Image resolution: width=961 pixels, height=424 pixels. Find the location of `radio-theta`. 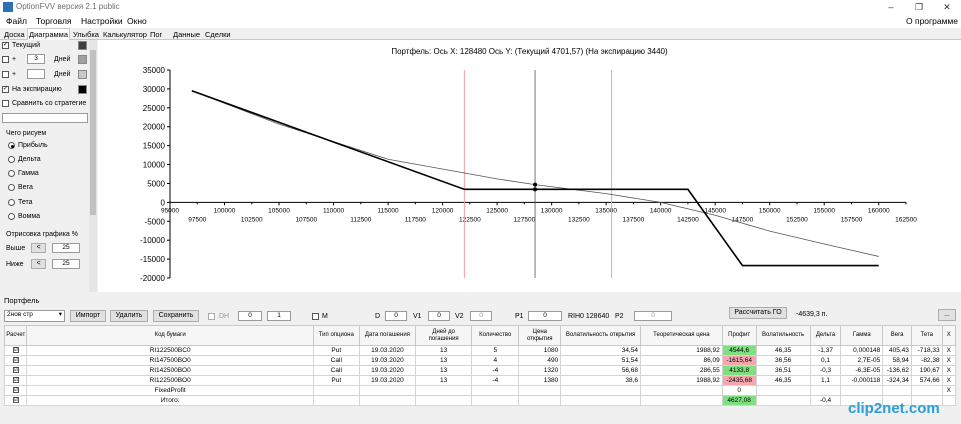

radio-theta is located at coordinates (11, 202).